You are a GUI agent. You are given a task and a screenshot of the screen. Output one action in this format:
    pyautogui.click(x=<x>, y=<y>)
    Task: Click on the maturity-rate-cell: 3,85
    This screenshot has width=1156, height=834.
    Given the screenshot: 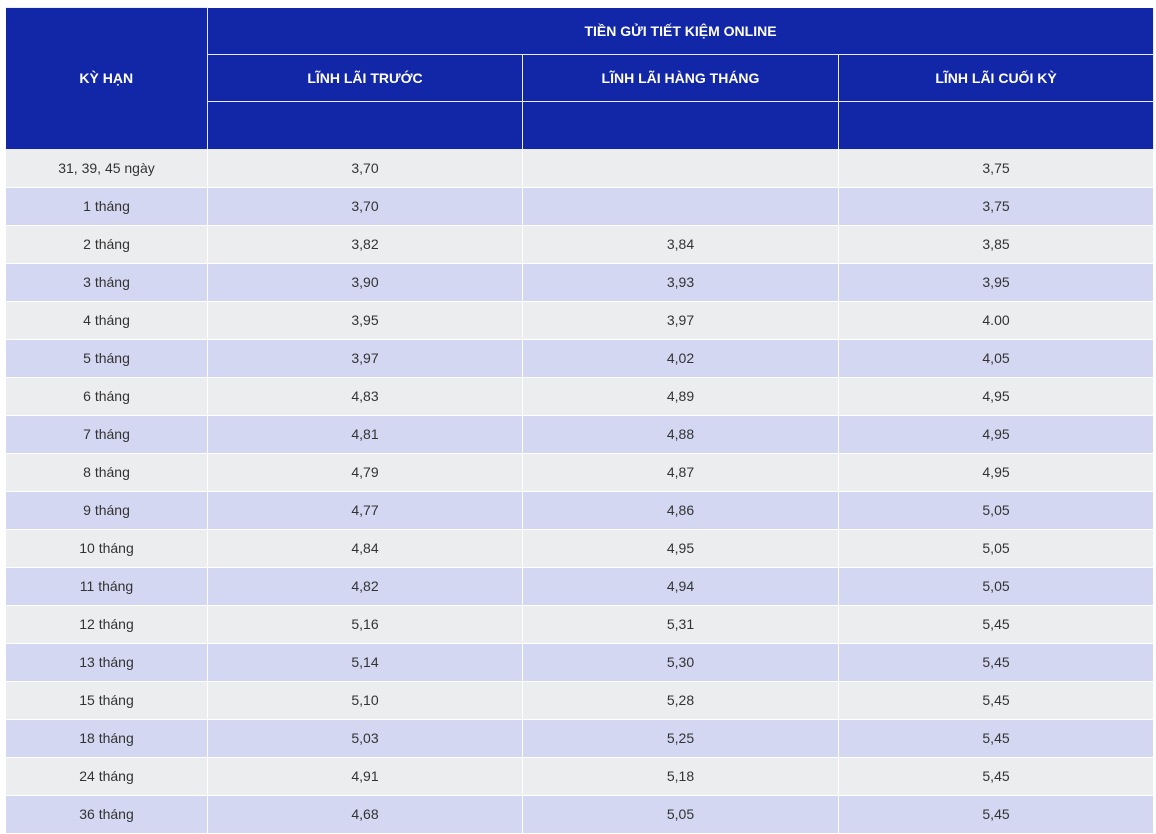 What is the action you would take?
    pyautogui.click(x=996, y=244)
    